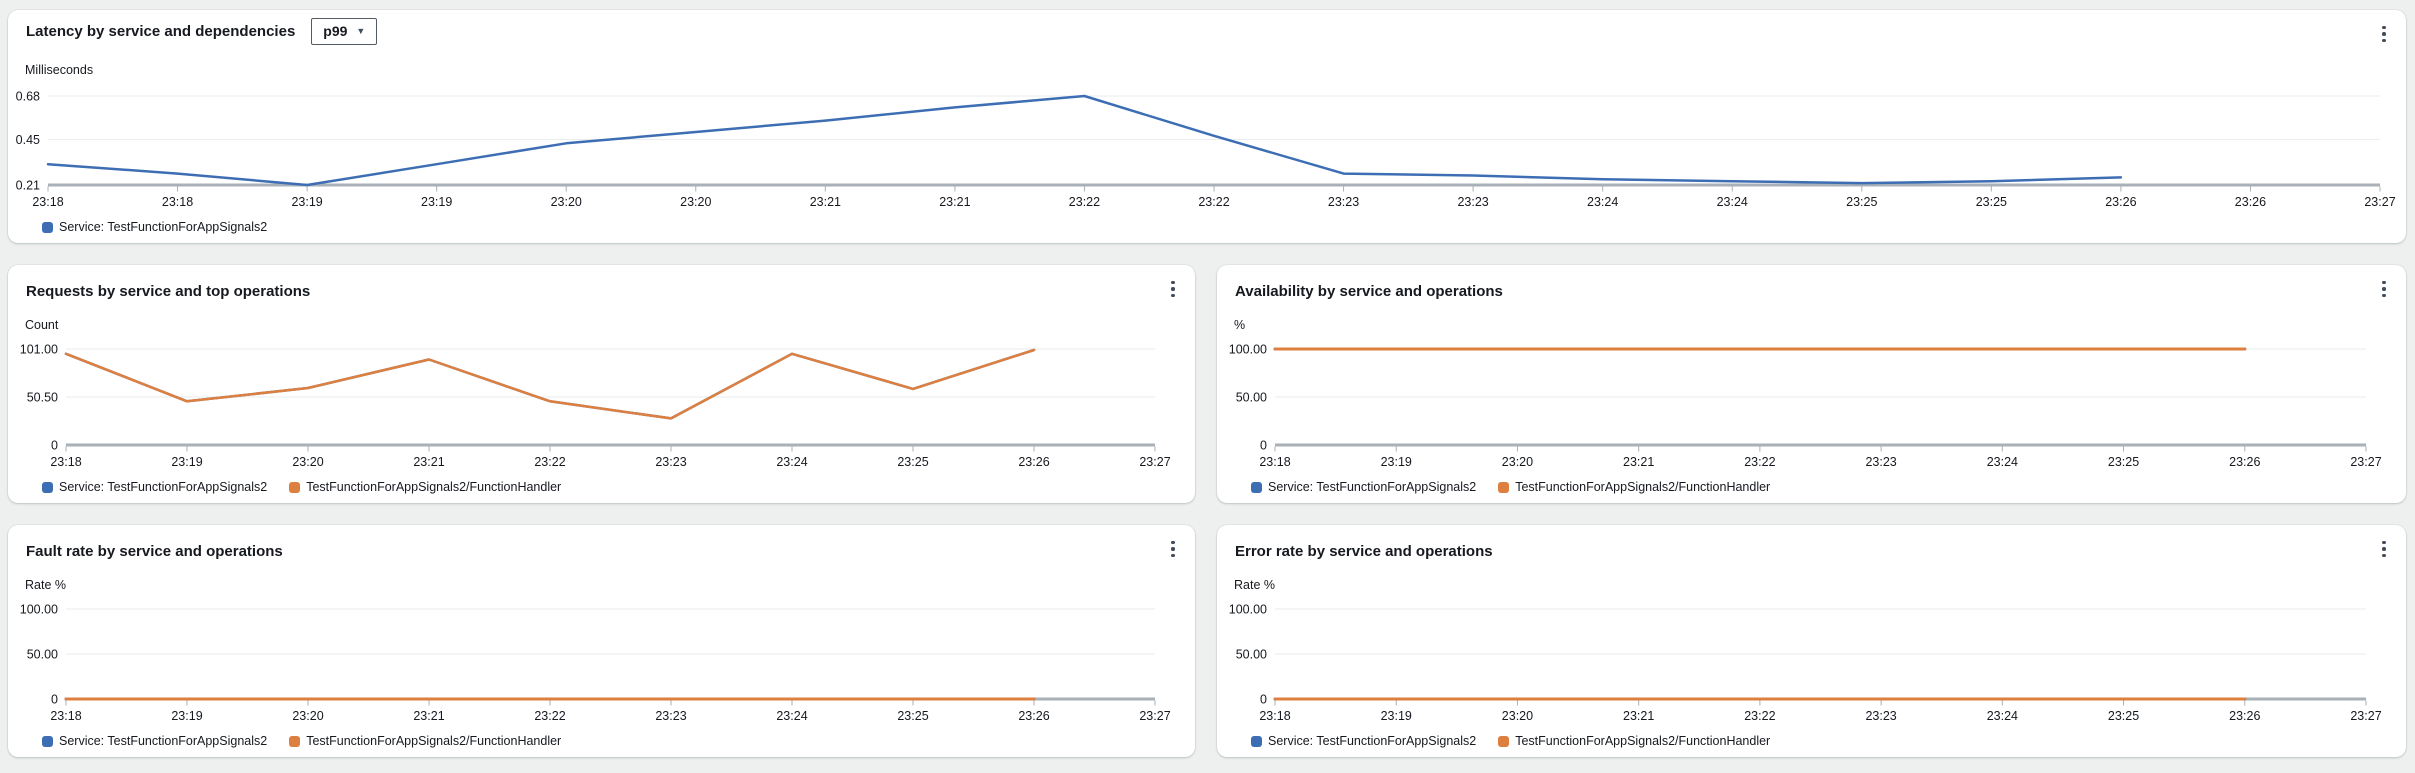  Describe the element at coordinates (361, 30) in the screenshot. I see `chevron-down-icon: ▼` at that location.